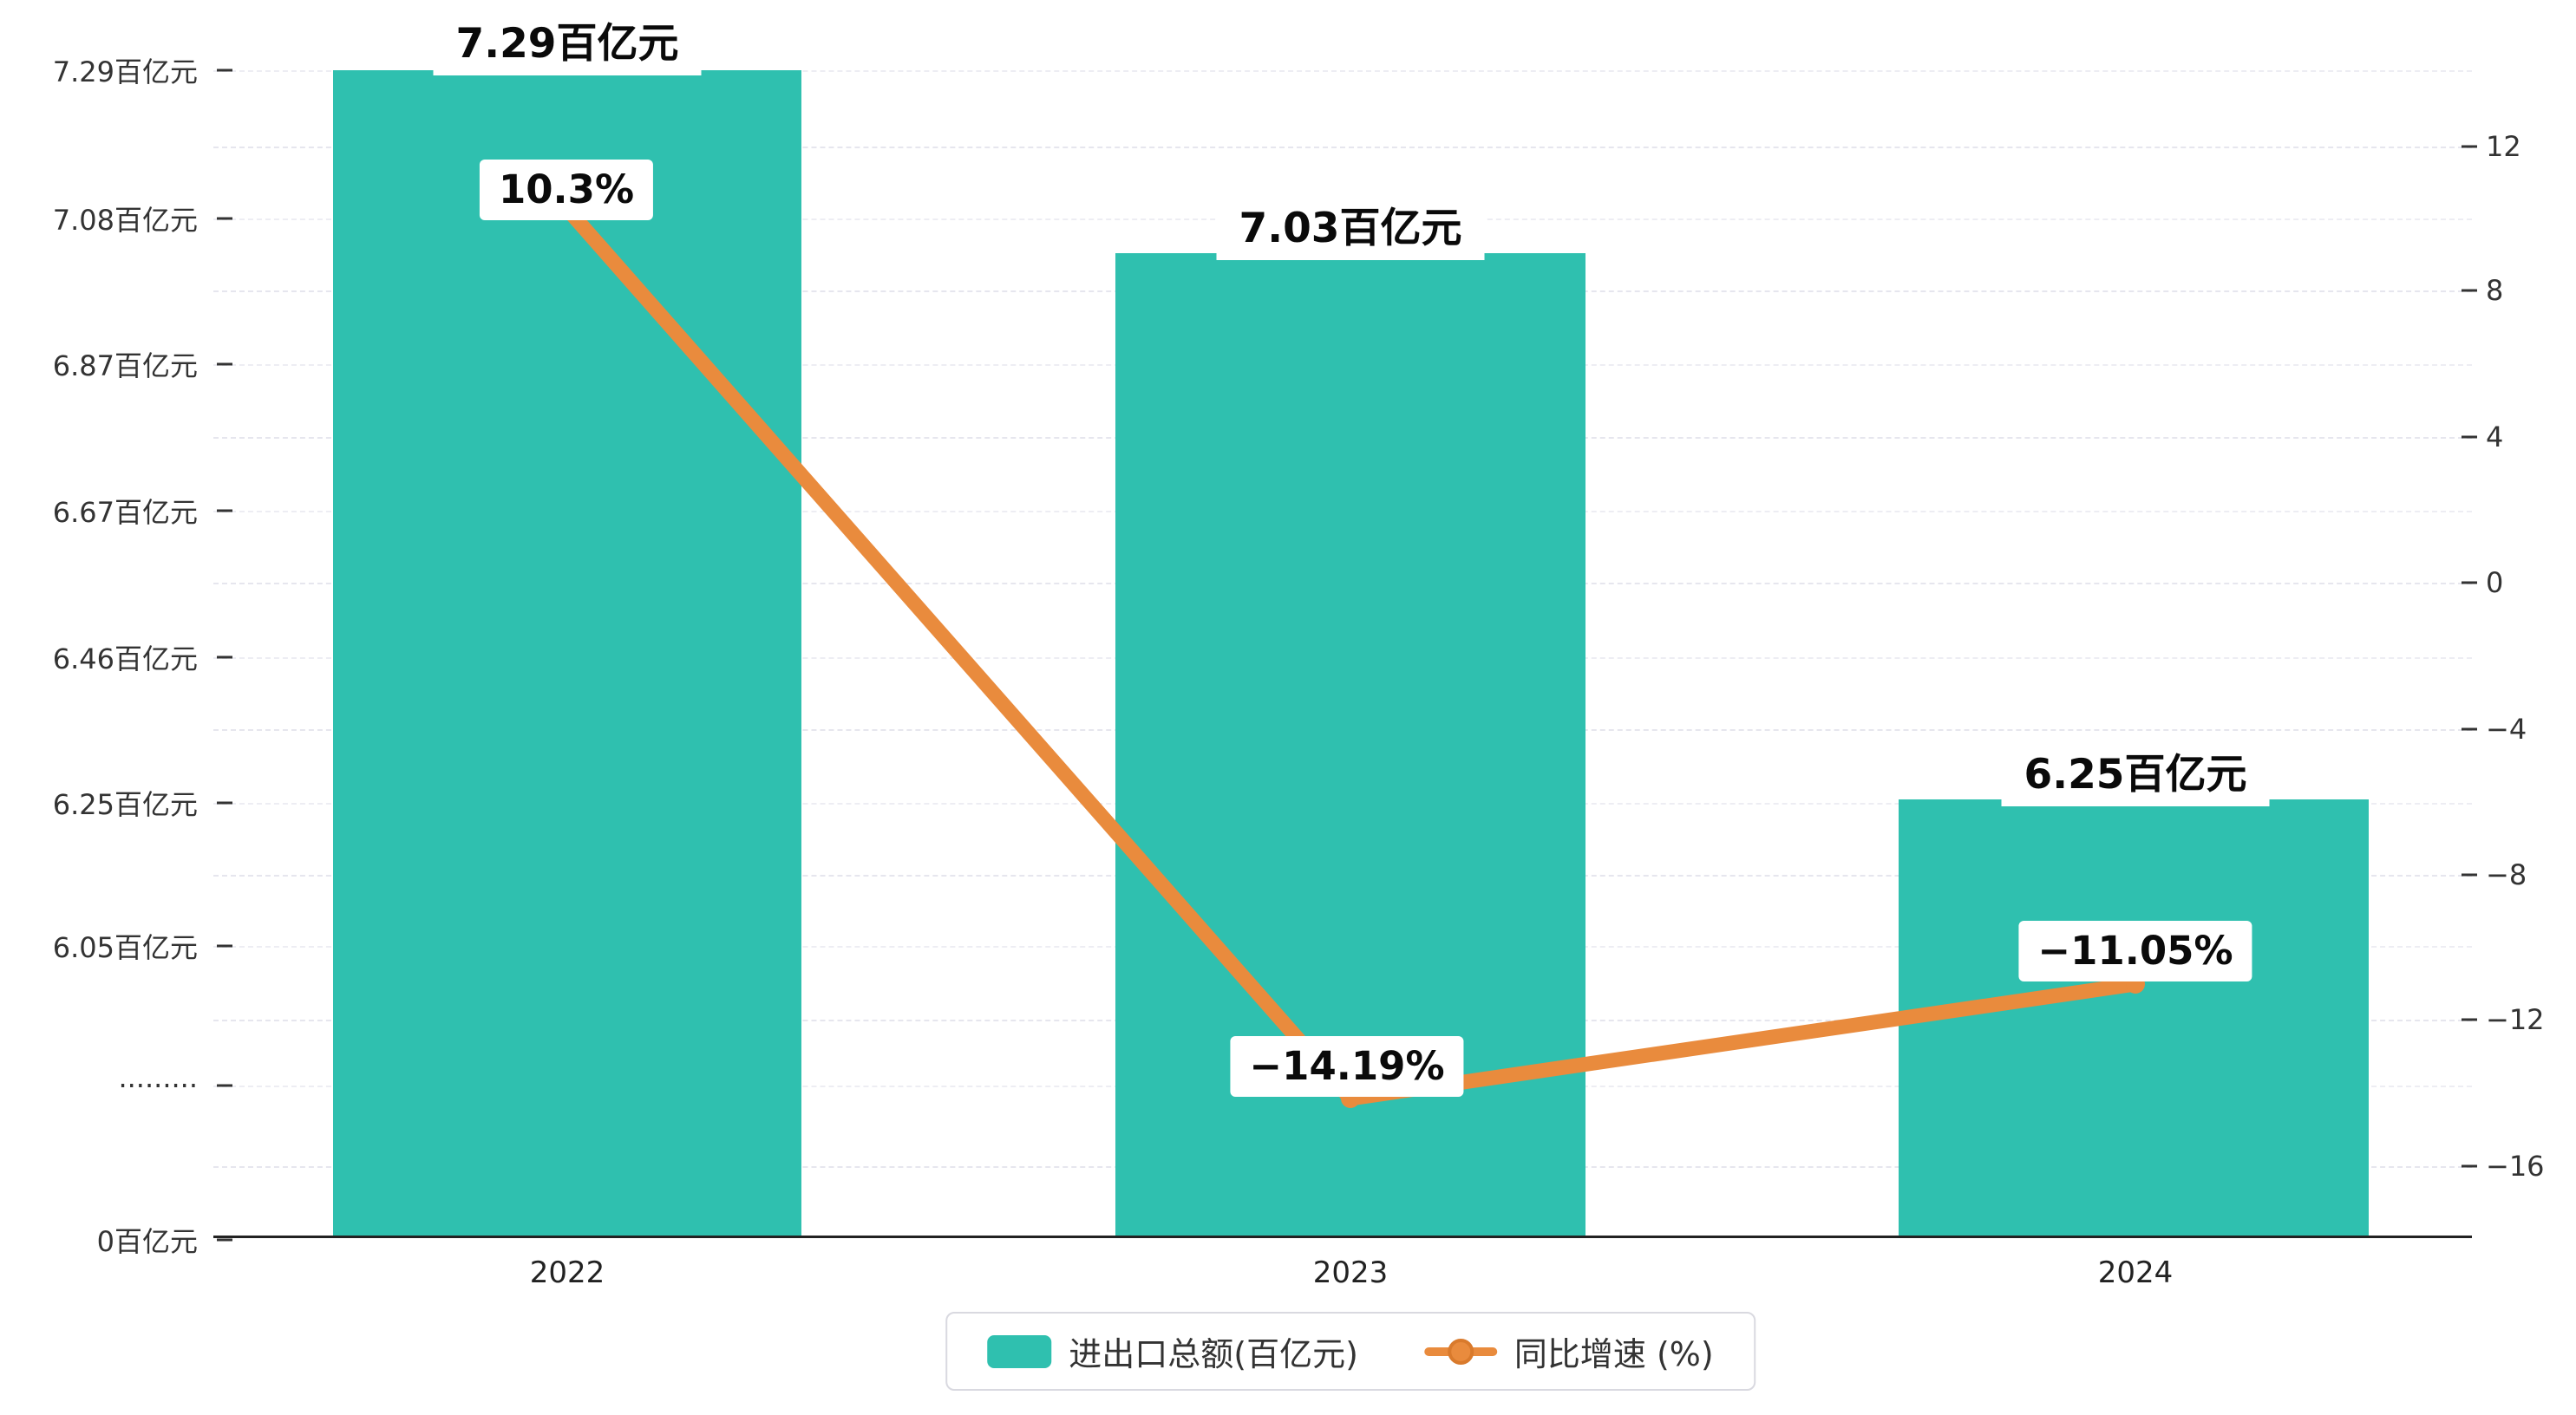  Describe the element at coordinates (125, 512) in the screenshot. I see `y-left-tick-label: 6.67百亿元` at that location.